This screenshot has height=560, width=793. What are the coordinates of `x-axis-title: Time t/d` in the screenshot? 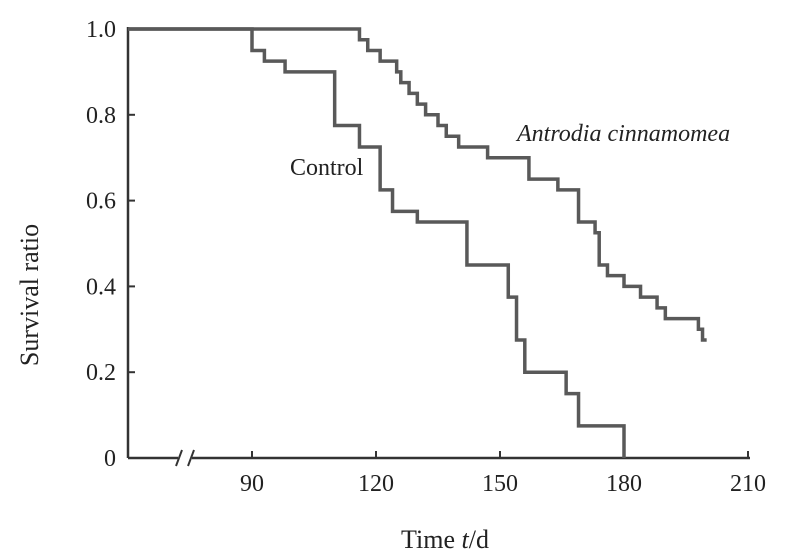 It's located at (445, 539).